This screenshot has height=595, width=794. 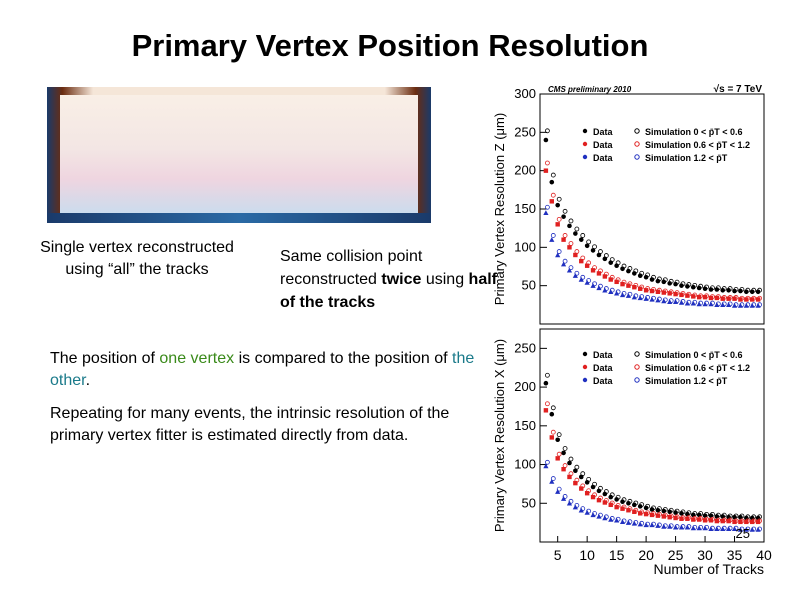 I want to click on x-tick-label: 30, so click(x=705, y=555).